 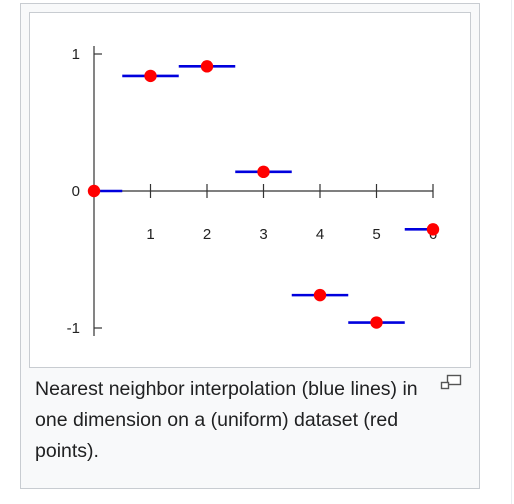 What do you see at coordinates (320, 234) in the screenshot?
I see `x-tick-label-4: 4` at bounding box center [320, 234].